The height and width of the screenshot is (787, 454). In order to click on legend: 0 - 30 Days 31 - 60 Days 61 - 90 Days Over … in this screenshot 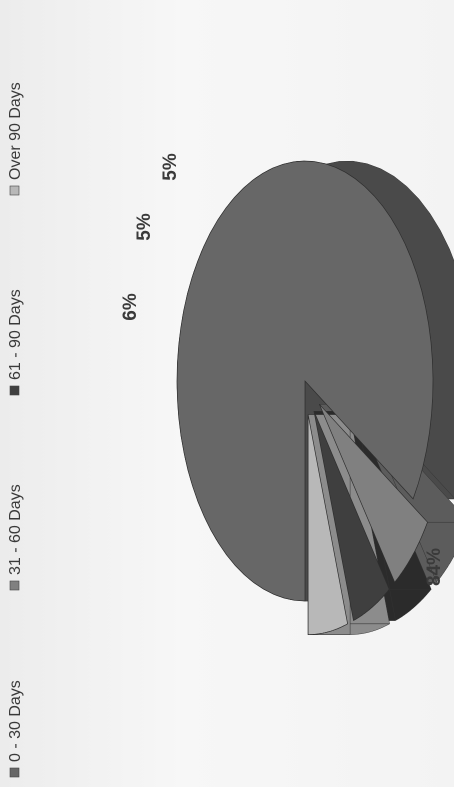, I will do `click(15, 430)`.